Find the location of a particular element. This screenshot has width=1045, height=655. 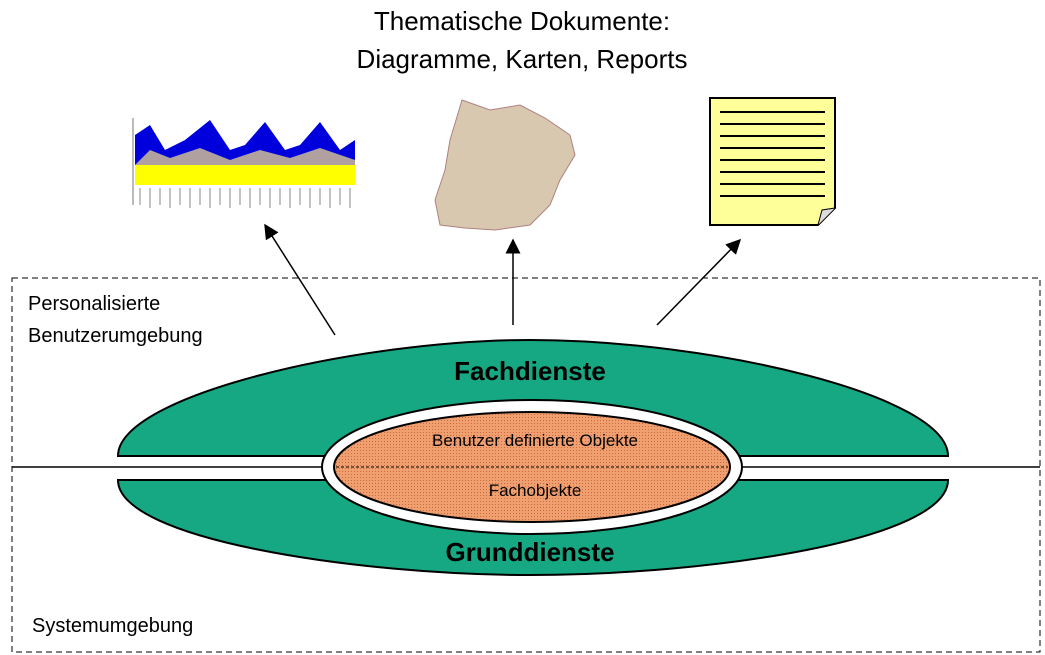

report-icon is located at coordinates (772, 161).